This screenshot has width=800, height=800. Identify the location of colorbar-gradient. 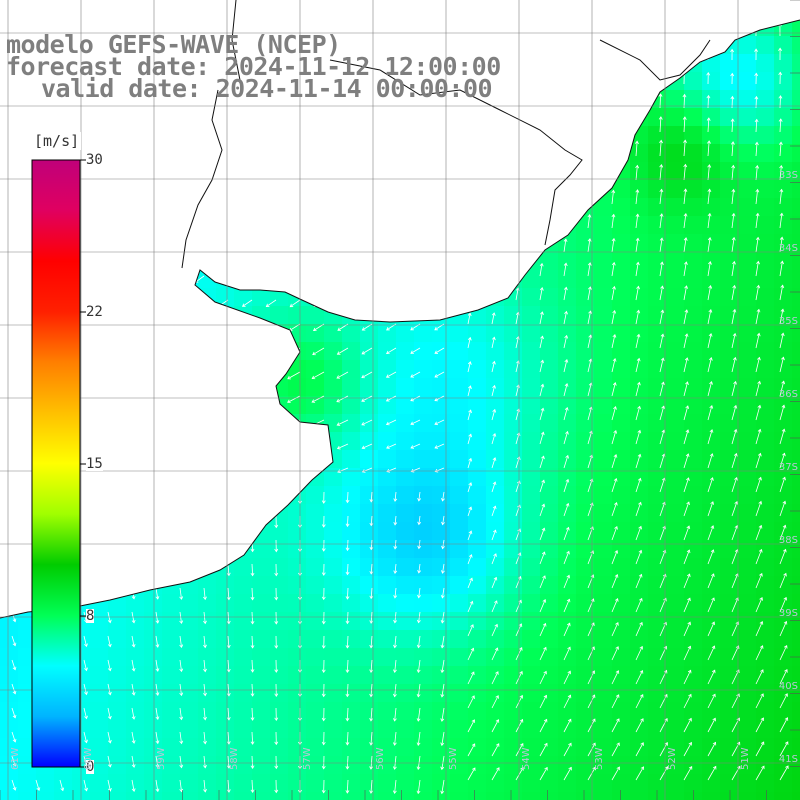
(56, 463).